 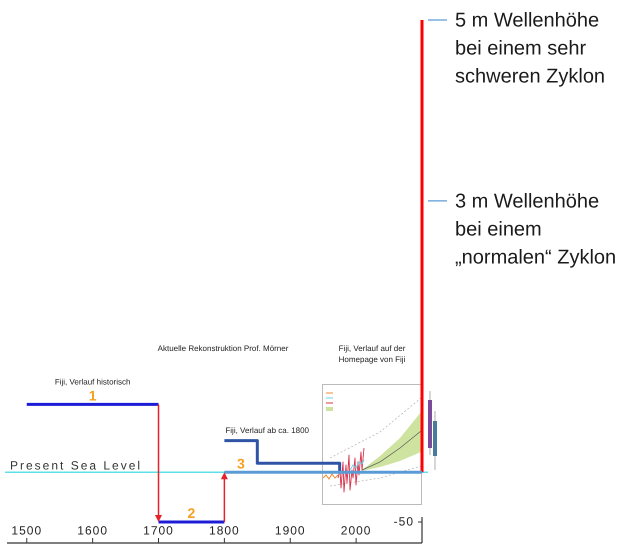 I want to click on x-tick-label: 1700, so click(x=158, y=530).